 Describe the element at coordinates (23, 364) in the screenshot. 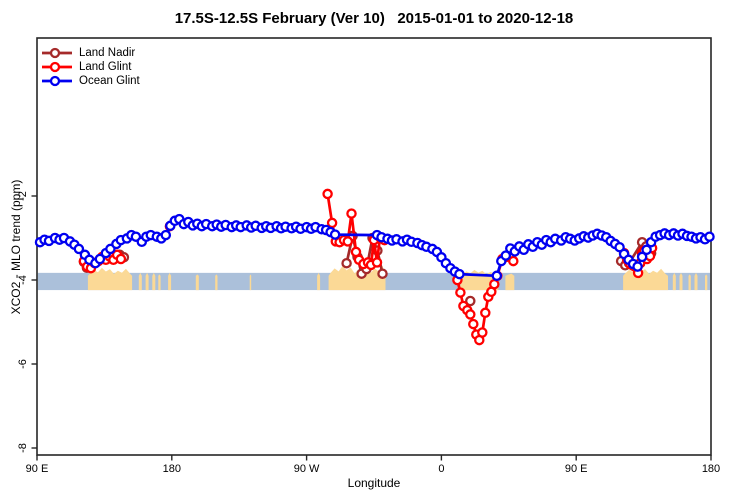

I see `y-tick-label: -6` at that location.